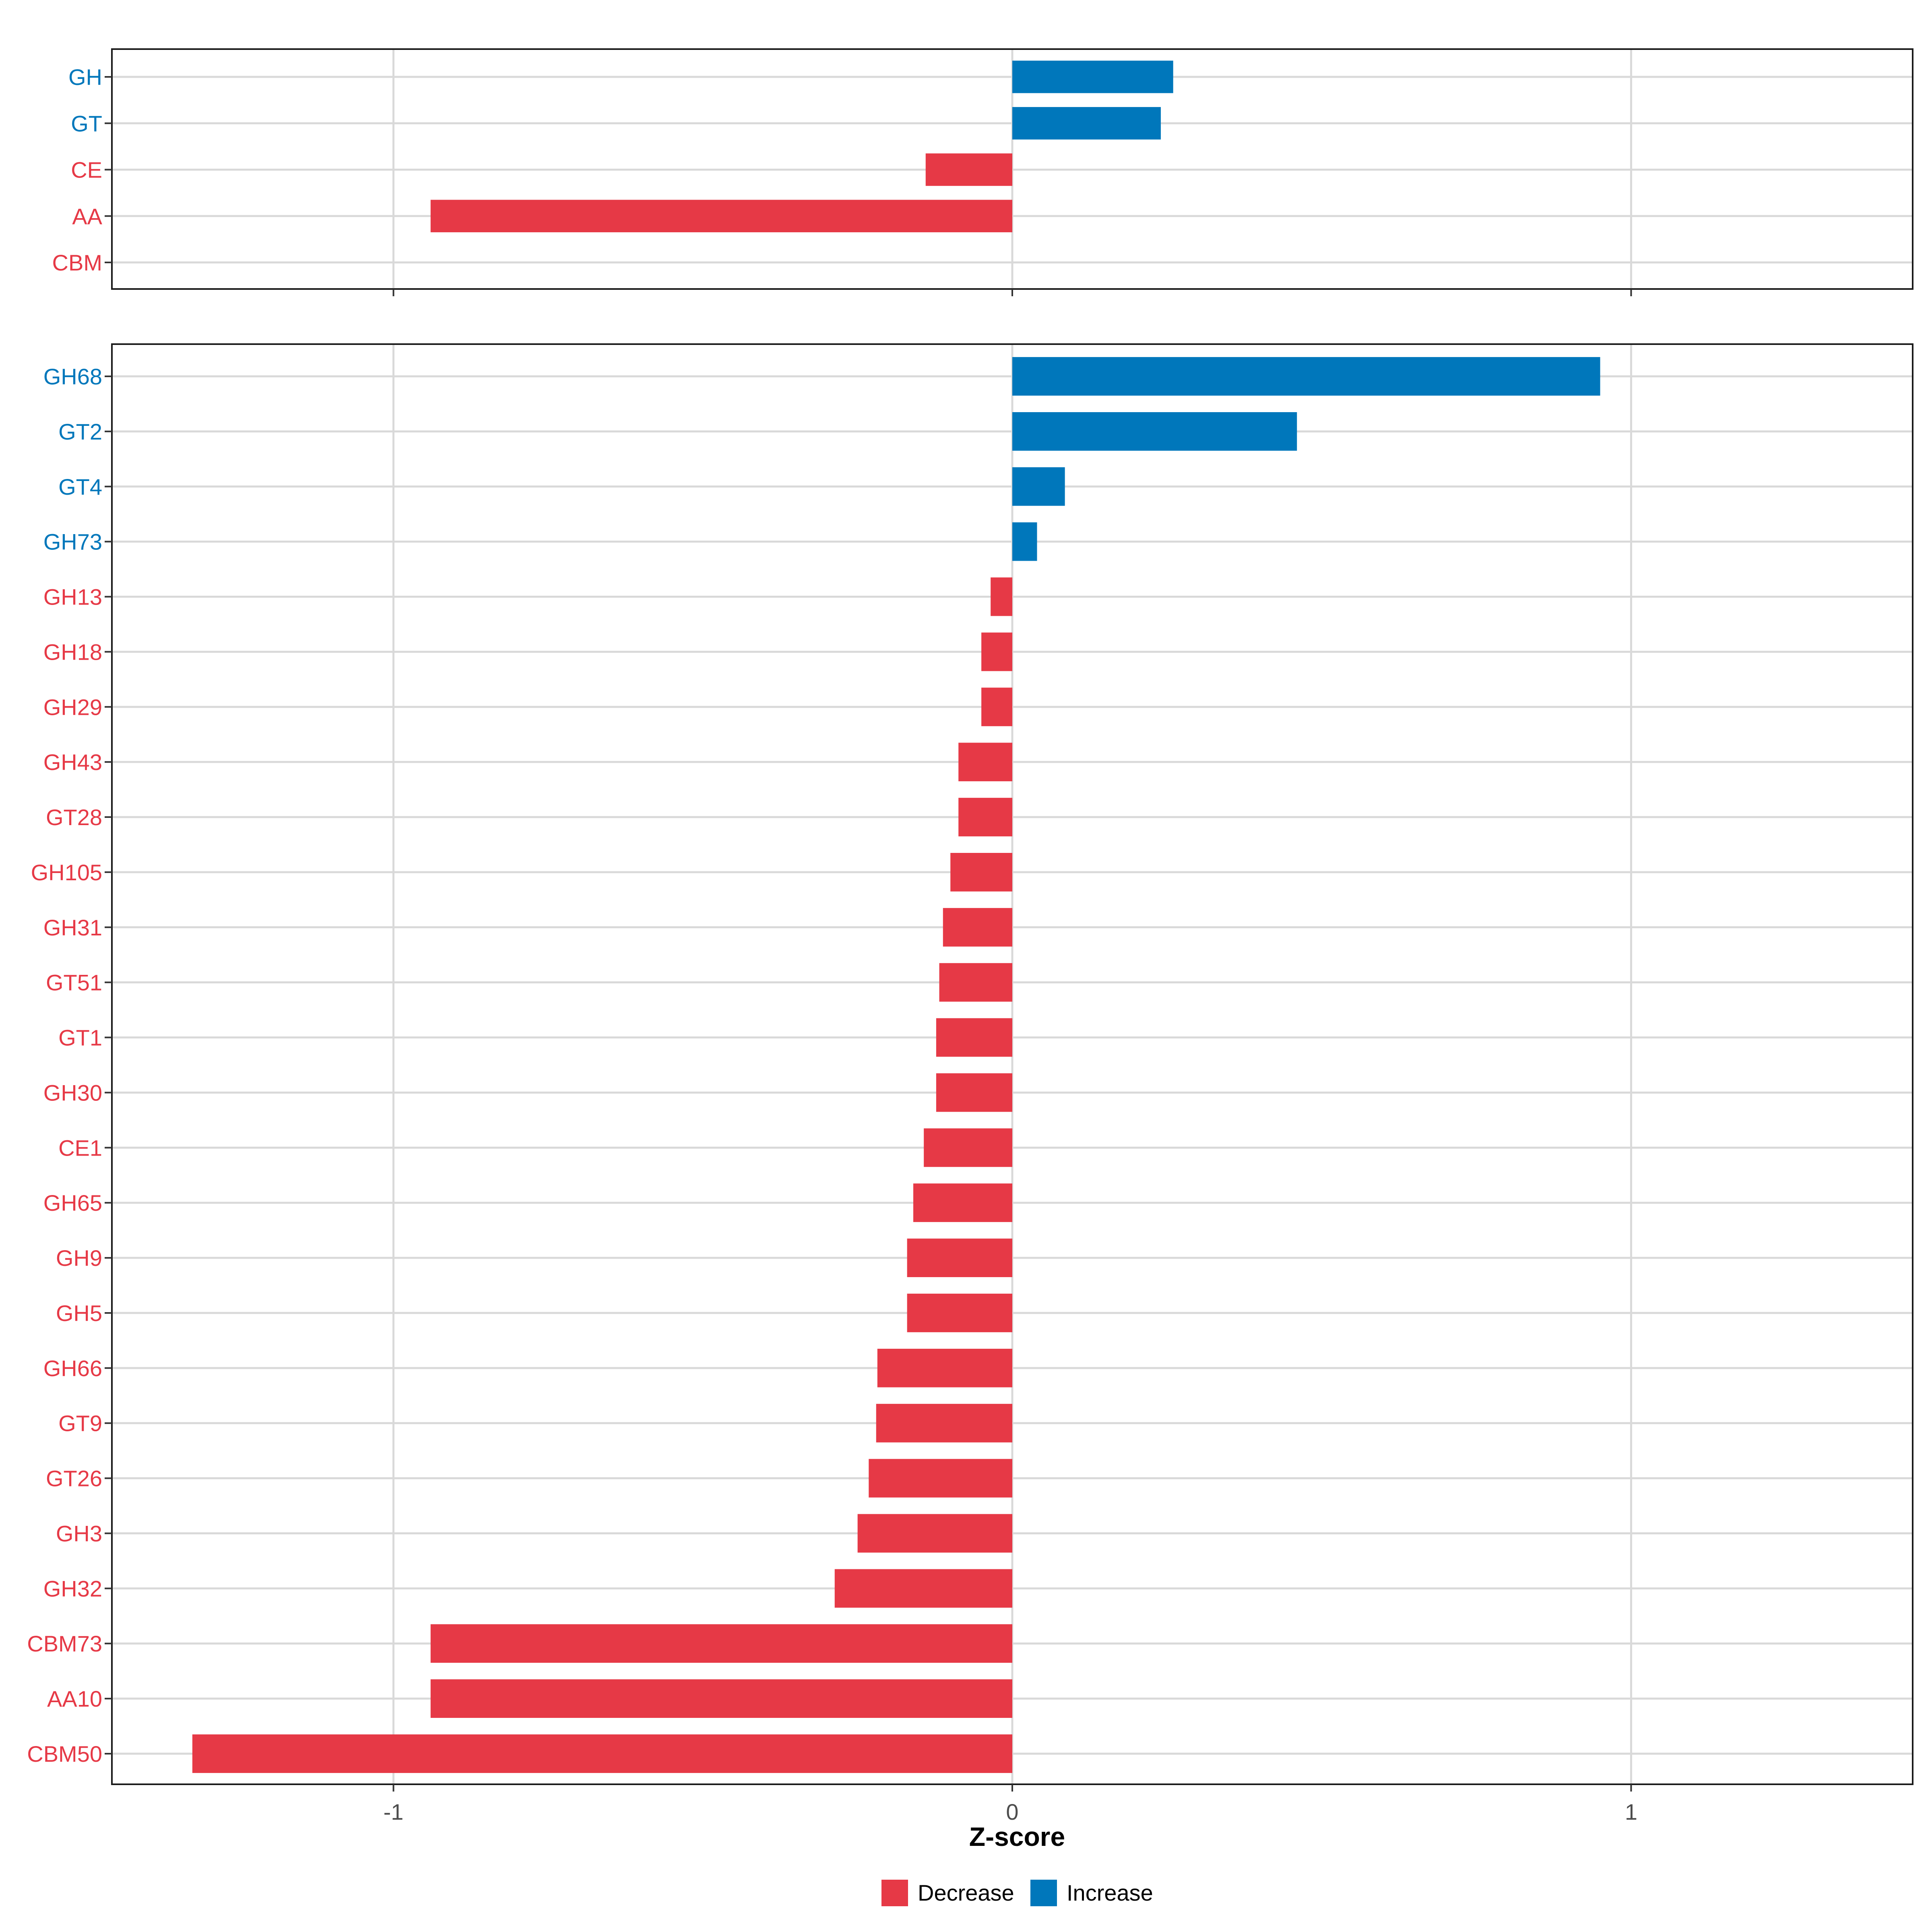 The height and width of the screenshot is (1932, 1932). What do you see at coordinates (74, 982) in the screenshot?
I see `y-tick-label-gt51: GT51` at bounding box center [74, 982].